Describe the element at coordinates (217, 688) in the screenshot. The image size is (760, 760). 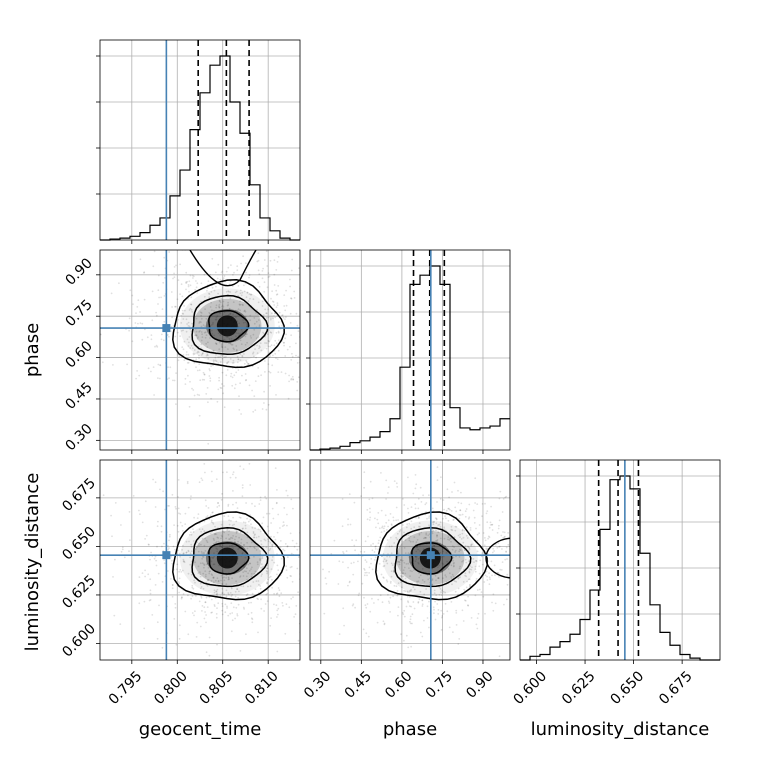
I see `x-tick-label: 0.805` at that location.